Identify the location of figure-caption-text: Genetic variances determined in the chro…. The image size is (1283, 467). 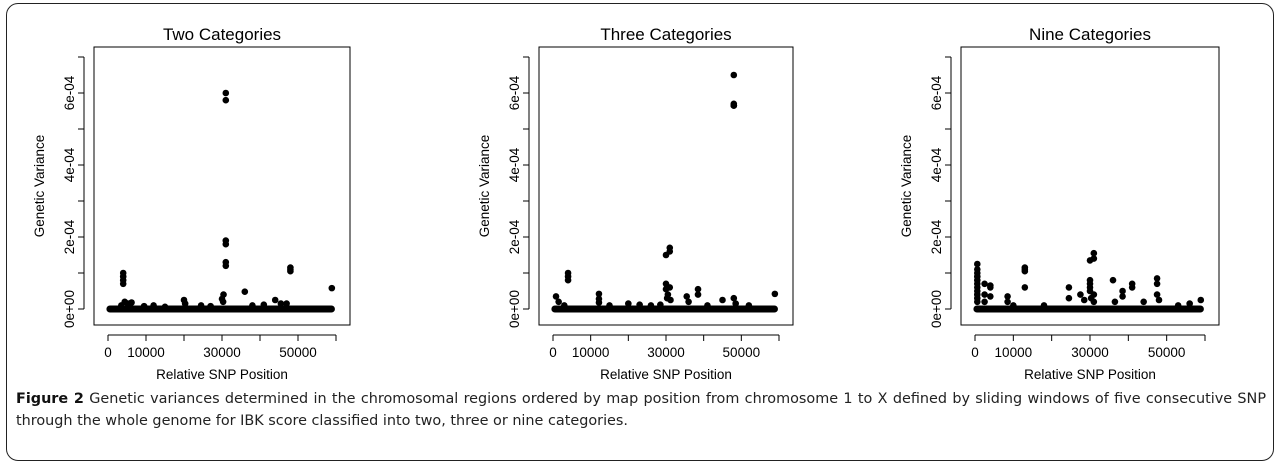
(641, 410).